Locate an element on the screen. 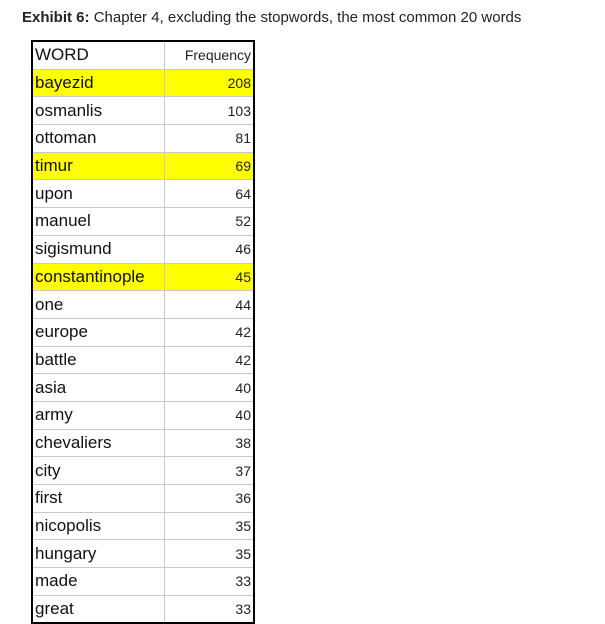 Image resolution: width=605 pixels, height=624 pixels. table-row: bayezid 208 is located at coordinates (143, 83).